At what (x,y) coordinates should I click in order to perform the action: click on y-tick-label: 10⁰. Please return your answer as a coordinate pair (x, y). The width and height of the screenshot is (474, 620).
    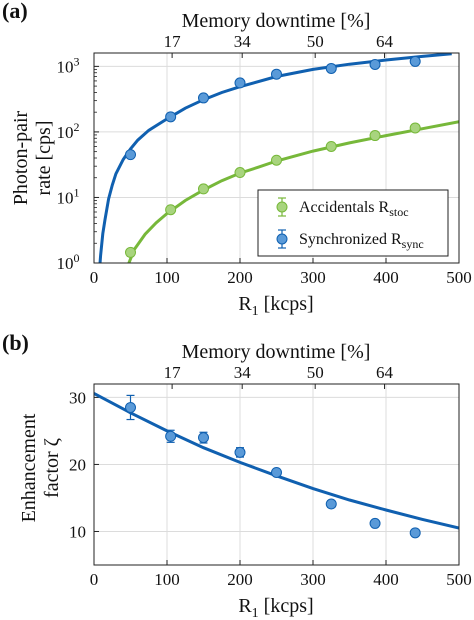
    Looking at the image, I should click on (68, 262).